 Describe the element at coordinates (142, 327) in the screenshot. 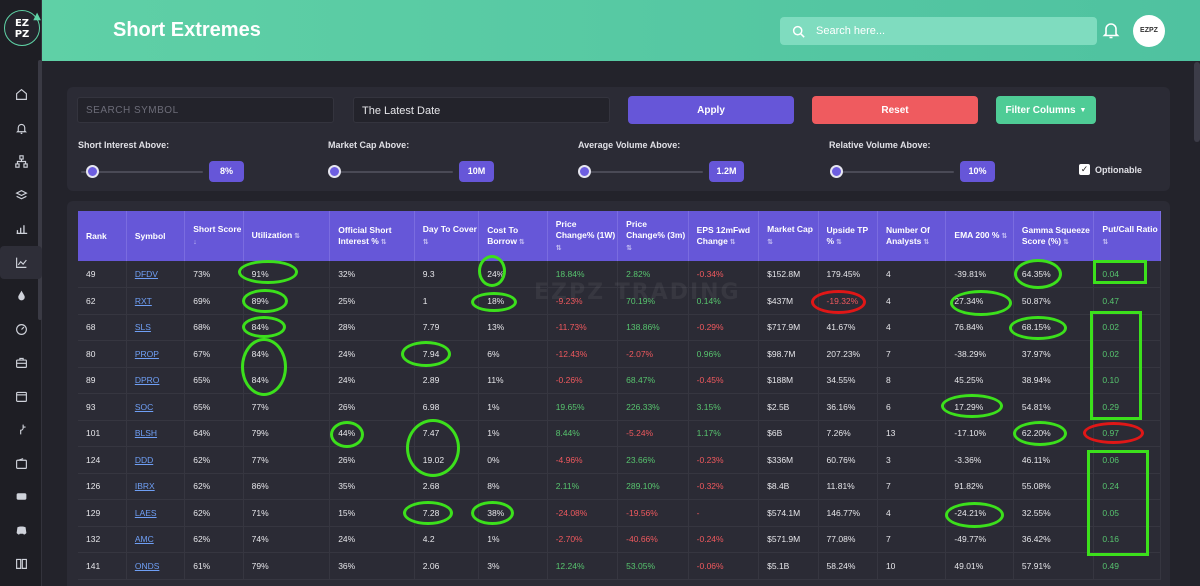

I see `symbol-link: SLS` at that location.